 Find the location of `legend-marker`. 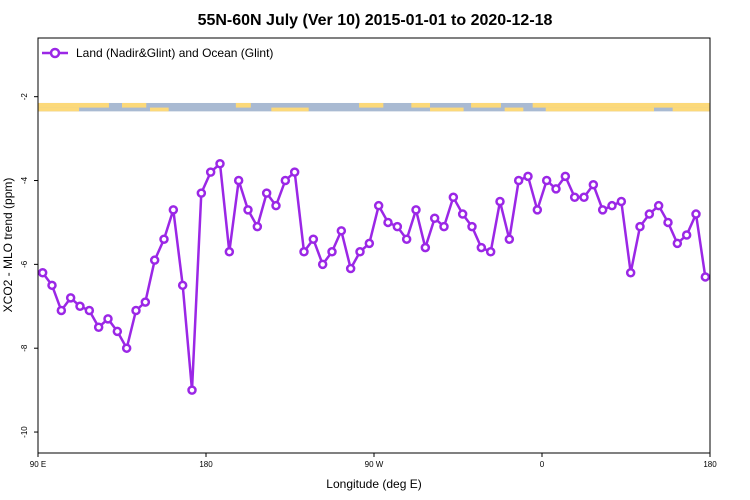

legend-marker is located at coordinates (55, 53).